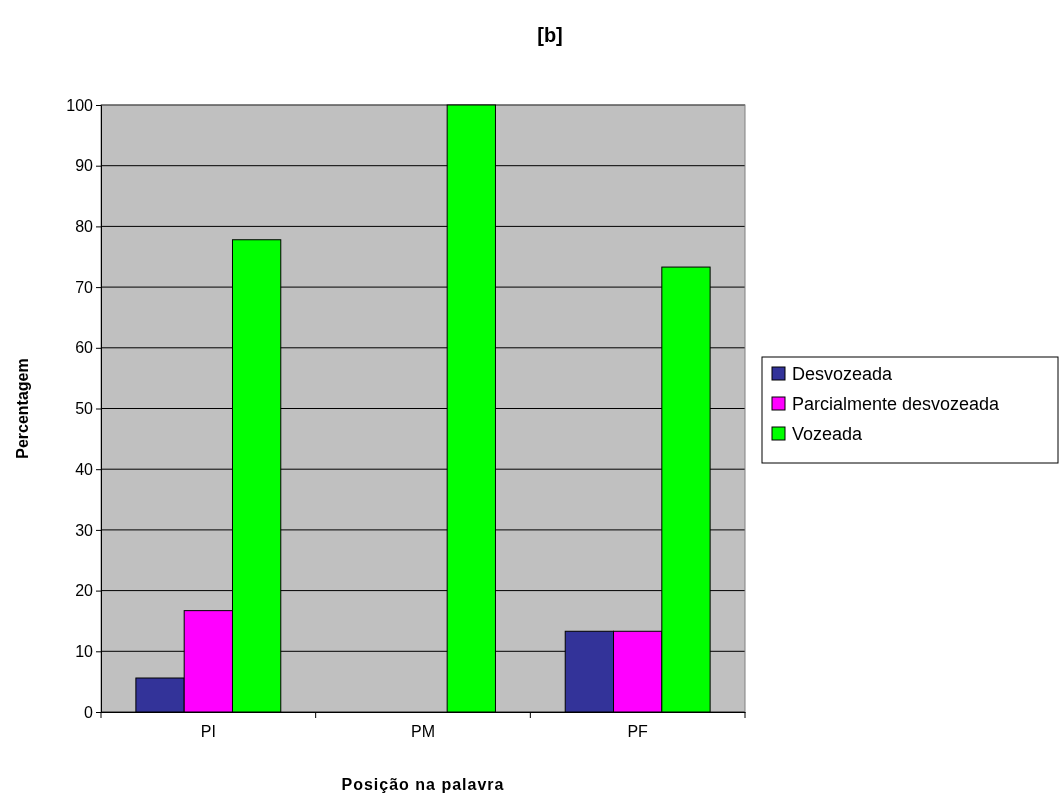  What do you see at coordinates (84, 287) in the screenshot?
I see `y-tick-label: 70` at bounding box center [84, 287].